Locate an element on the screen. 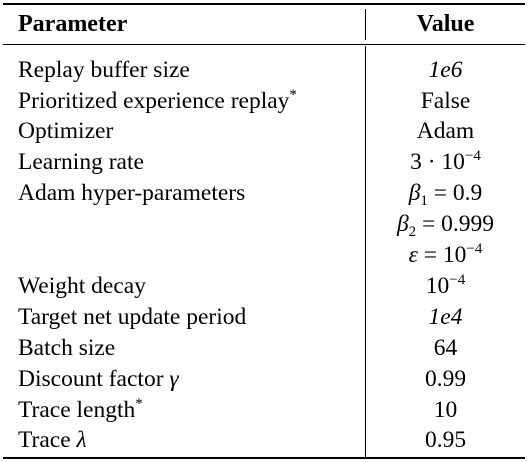 This screenshot has width=528, height=462. parameter-label: Trace length is located at coordinates (77, 410).